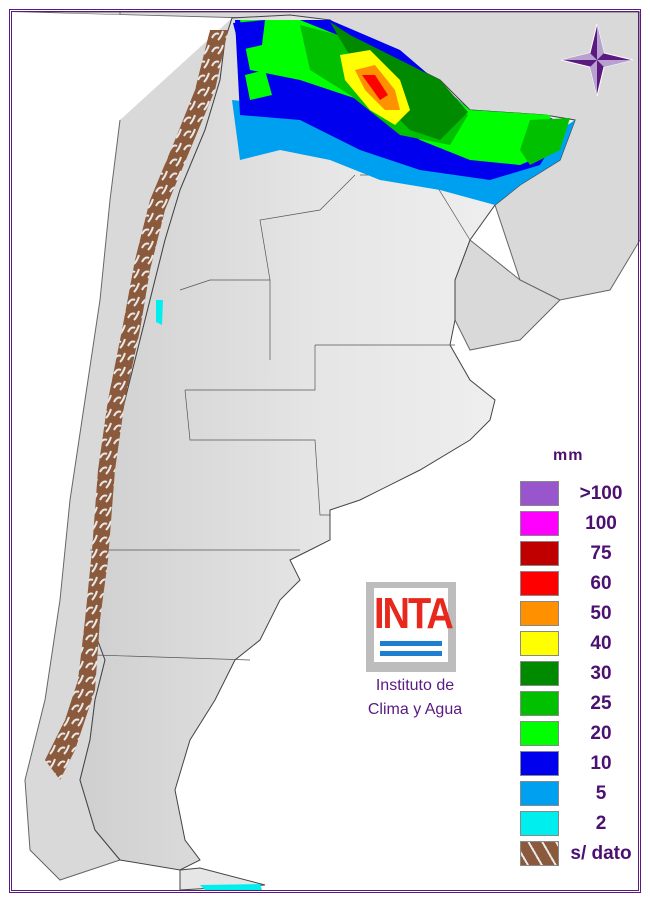 This screenshot has width=650, height=903. What do you see at coordinates (580, 554) in the screenshot?
I see `legend-item: 75` at bounding box center [580, 554].